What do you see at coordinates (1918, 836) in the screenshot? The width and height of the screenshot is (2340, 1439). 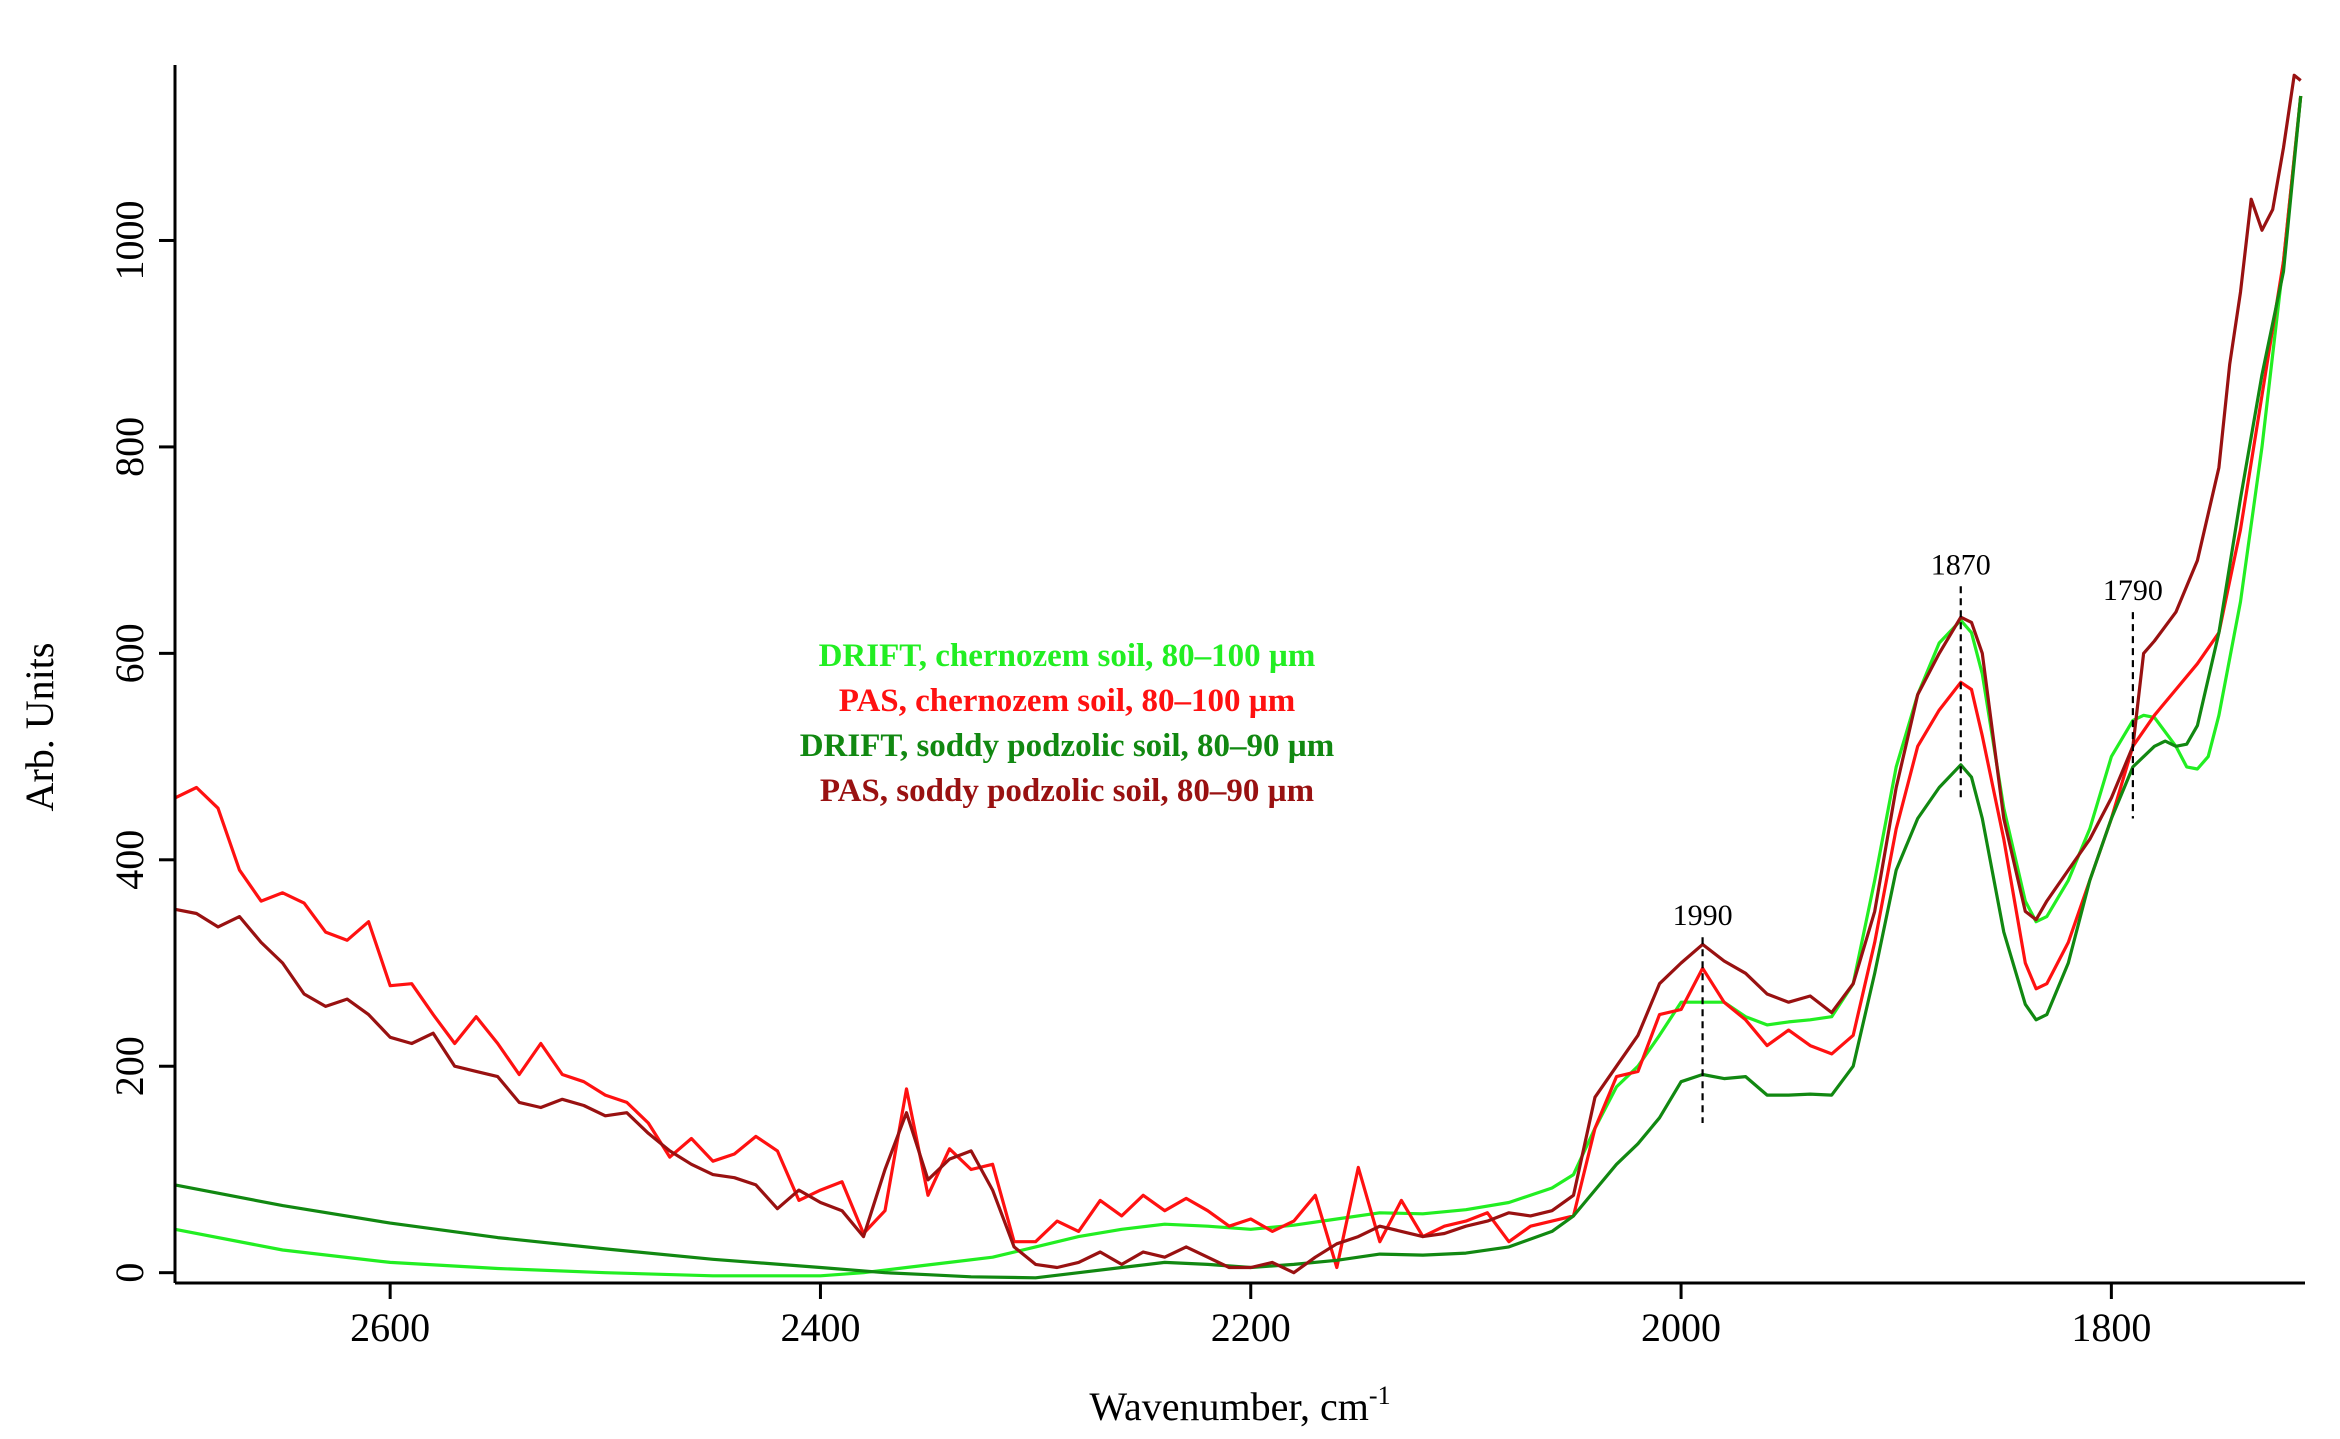 I see `peak-annotations: 1990 1870 1790` at bounding box center [1918, 836].